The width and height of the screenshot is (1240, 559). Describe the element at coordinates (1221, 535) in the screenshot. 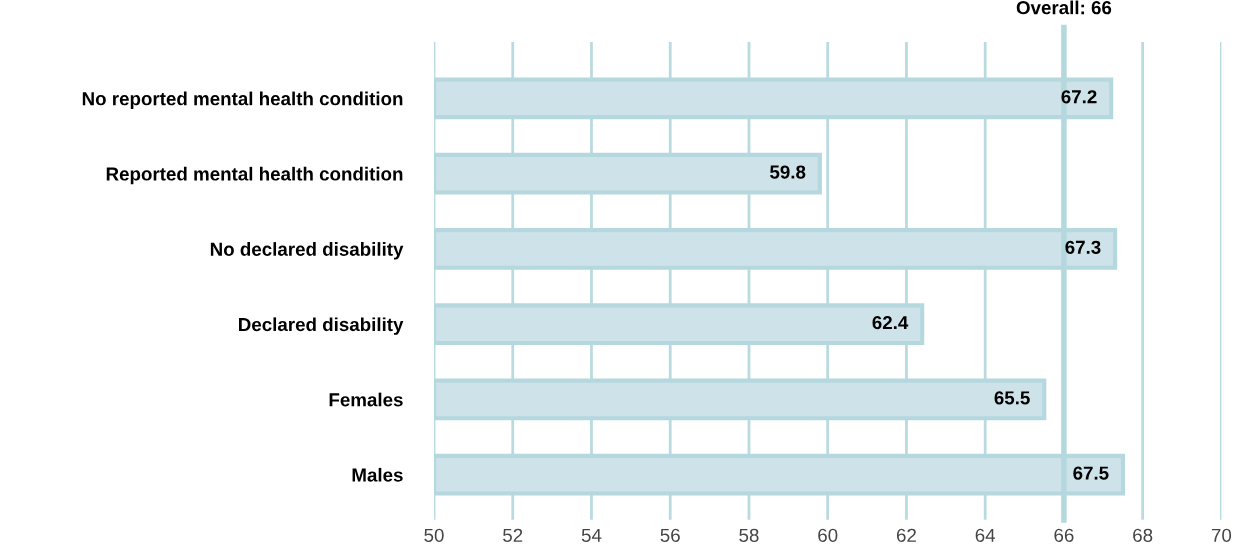

I see `x-tick-label: 70` at that location.